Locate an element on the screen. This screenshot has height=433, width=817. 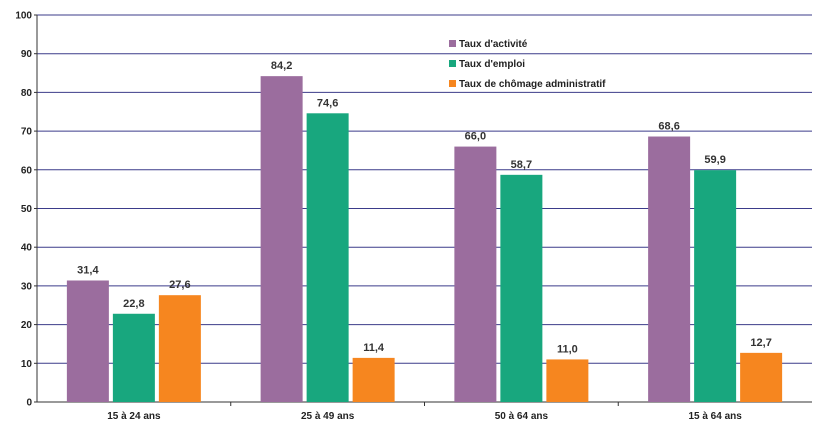
y-tick-label: 20 is located at coordinates (27, 325).